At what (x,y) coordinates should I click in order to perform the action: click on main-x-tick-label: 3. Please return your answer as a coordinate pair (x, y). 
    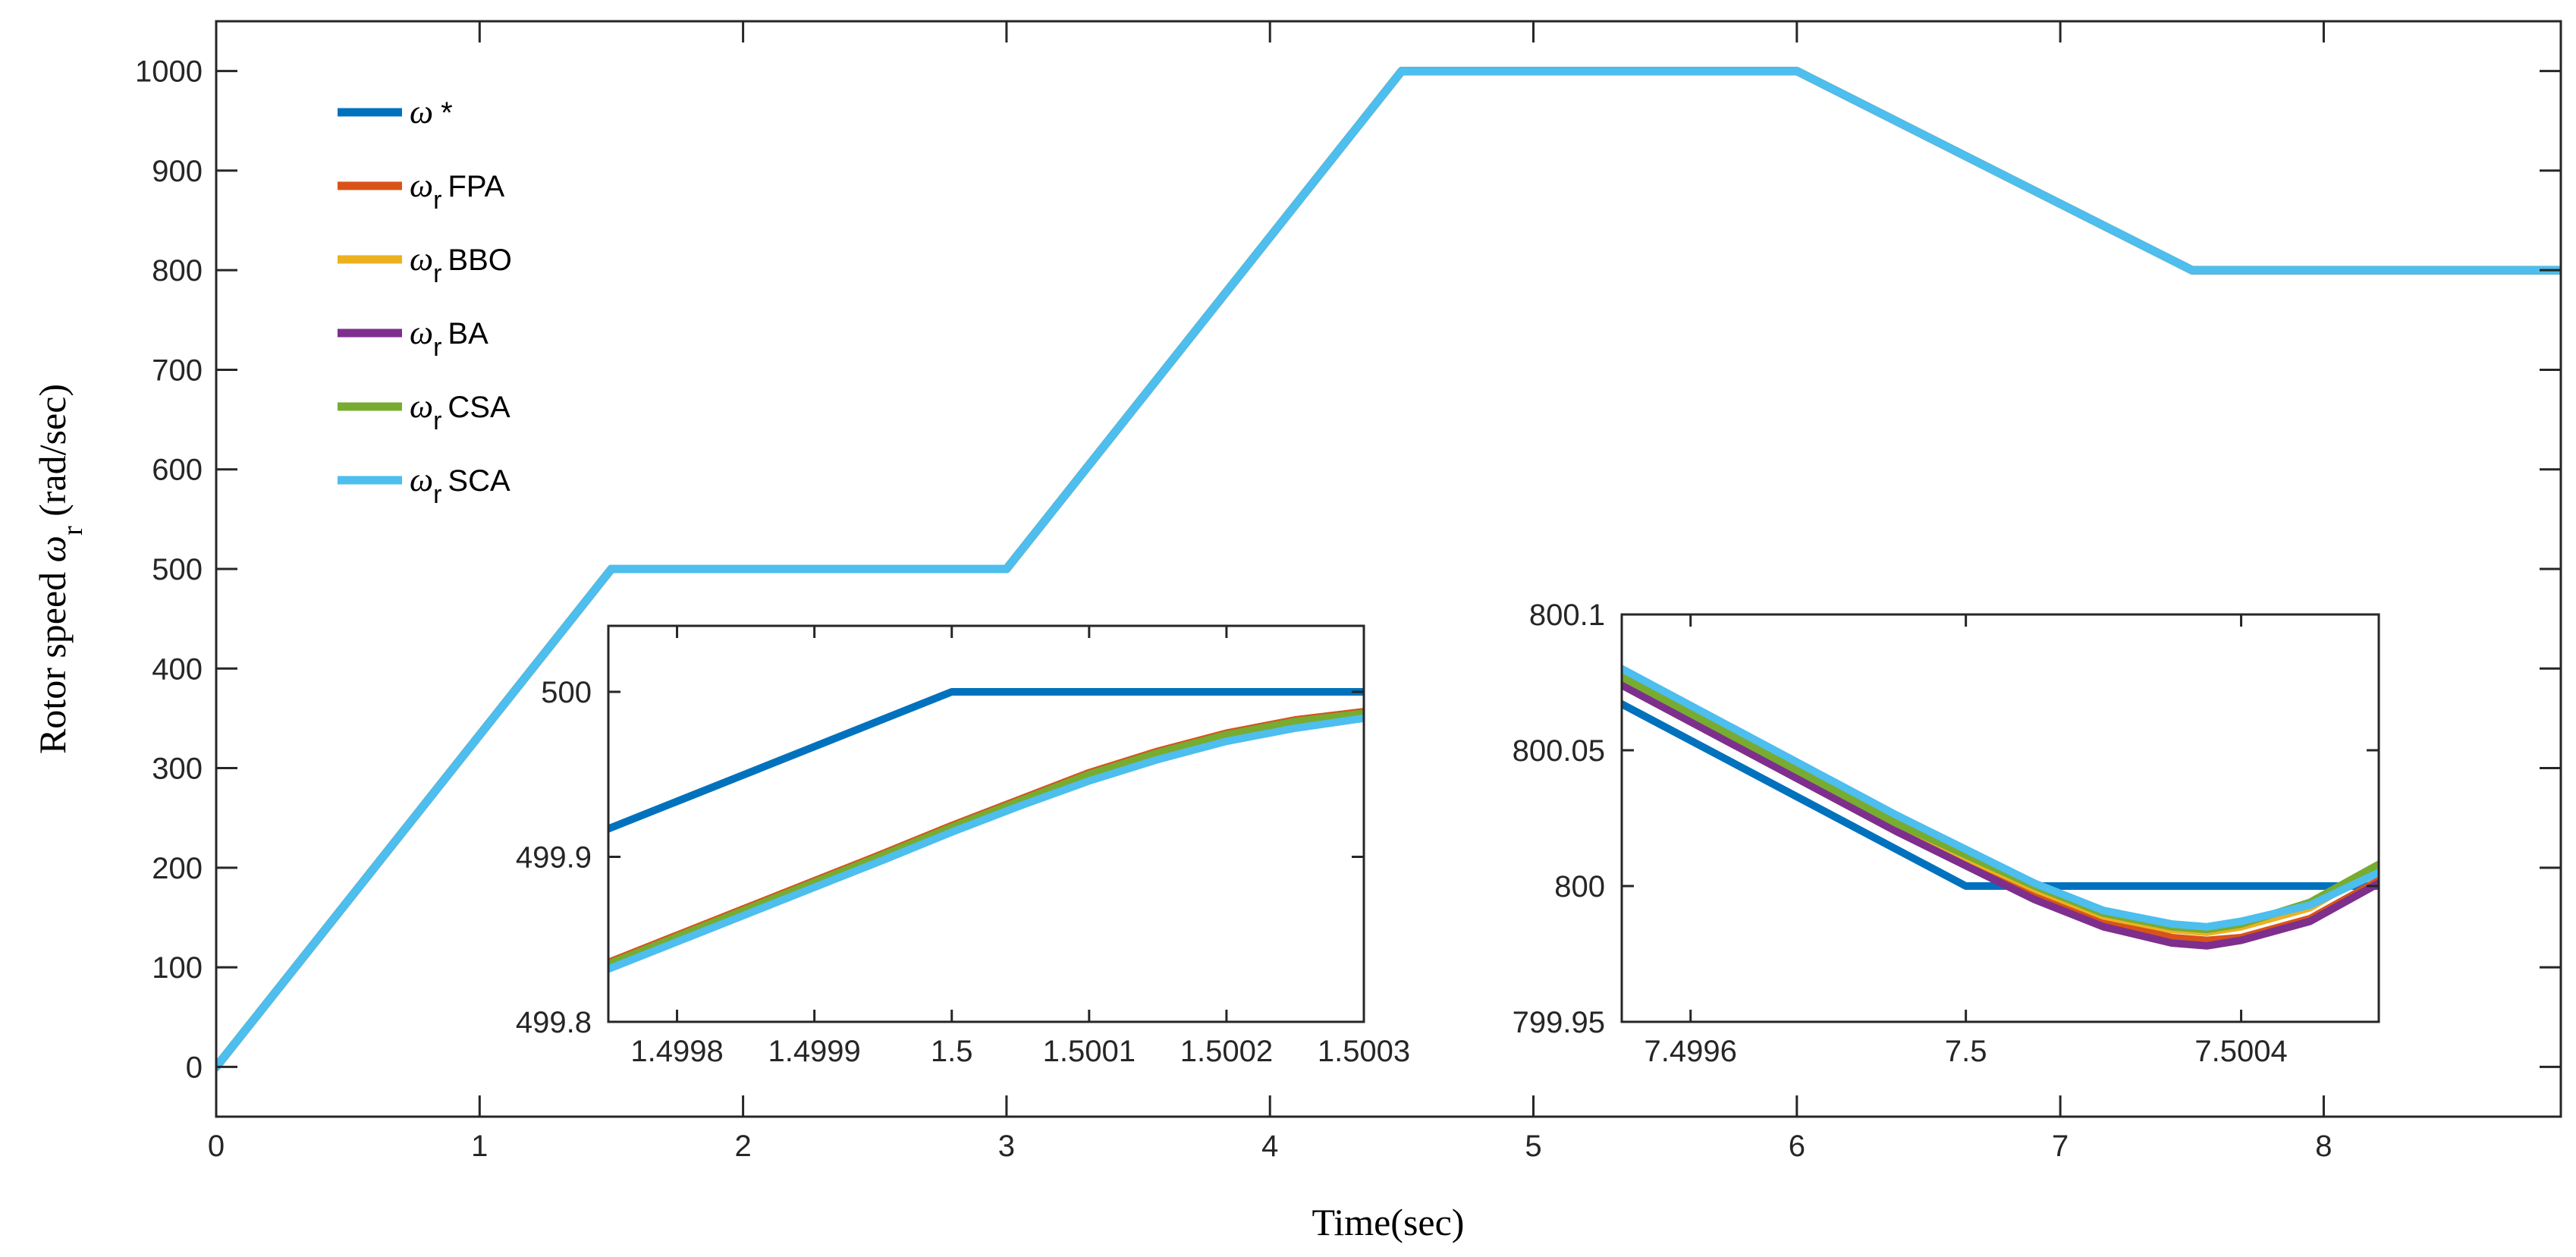
    Looking at the image, I should click on (1006, 1146).